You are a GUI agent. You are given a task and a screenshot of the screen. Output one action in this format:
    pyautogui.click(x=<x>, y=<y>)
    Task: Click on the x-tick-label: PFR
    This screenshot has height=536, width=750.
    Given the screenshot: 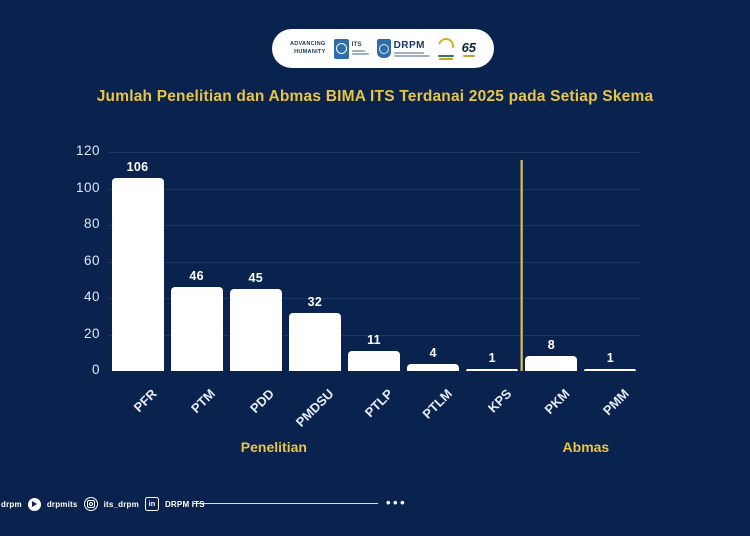 What is the action you would take?
    pyautogui.click(x=145, y=400)
    